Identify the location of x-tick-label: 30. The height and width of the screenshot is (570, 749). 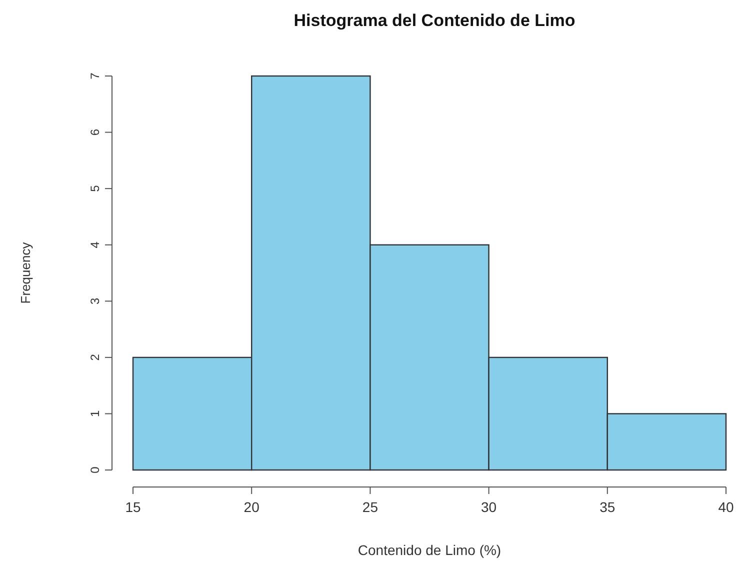
(489, 507).